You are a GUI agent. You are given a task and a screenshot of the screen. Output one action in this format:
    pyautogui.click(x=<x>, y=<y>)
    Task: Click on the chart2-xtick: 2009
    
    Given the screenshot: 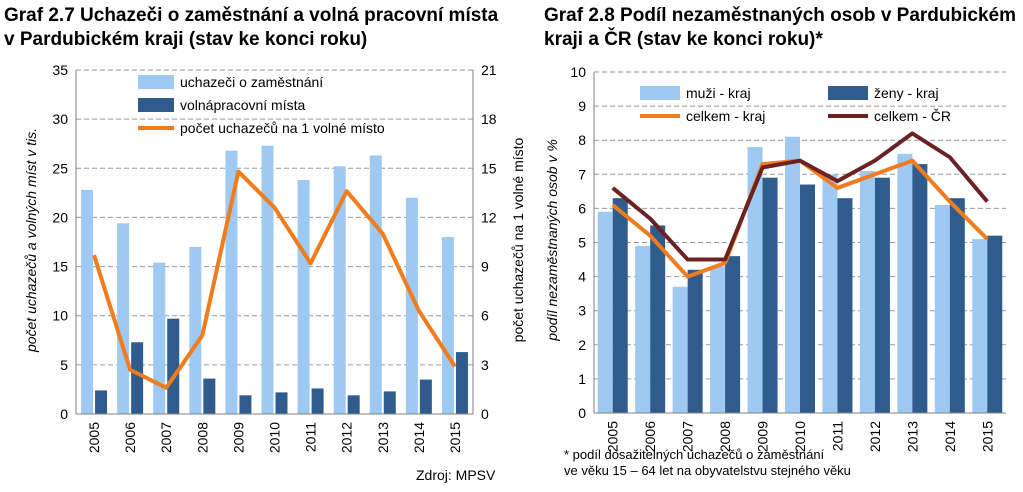 What is the action you would take?
    pyautogui.click(x=763, y=436)
    